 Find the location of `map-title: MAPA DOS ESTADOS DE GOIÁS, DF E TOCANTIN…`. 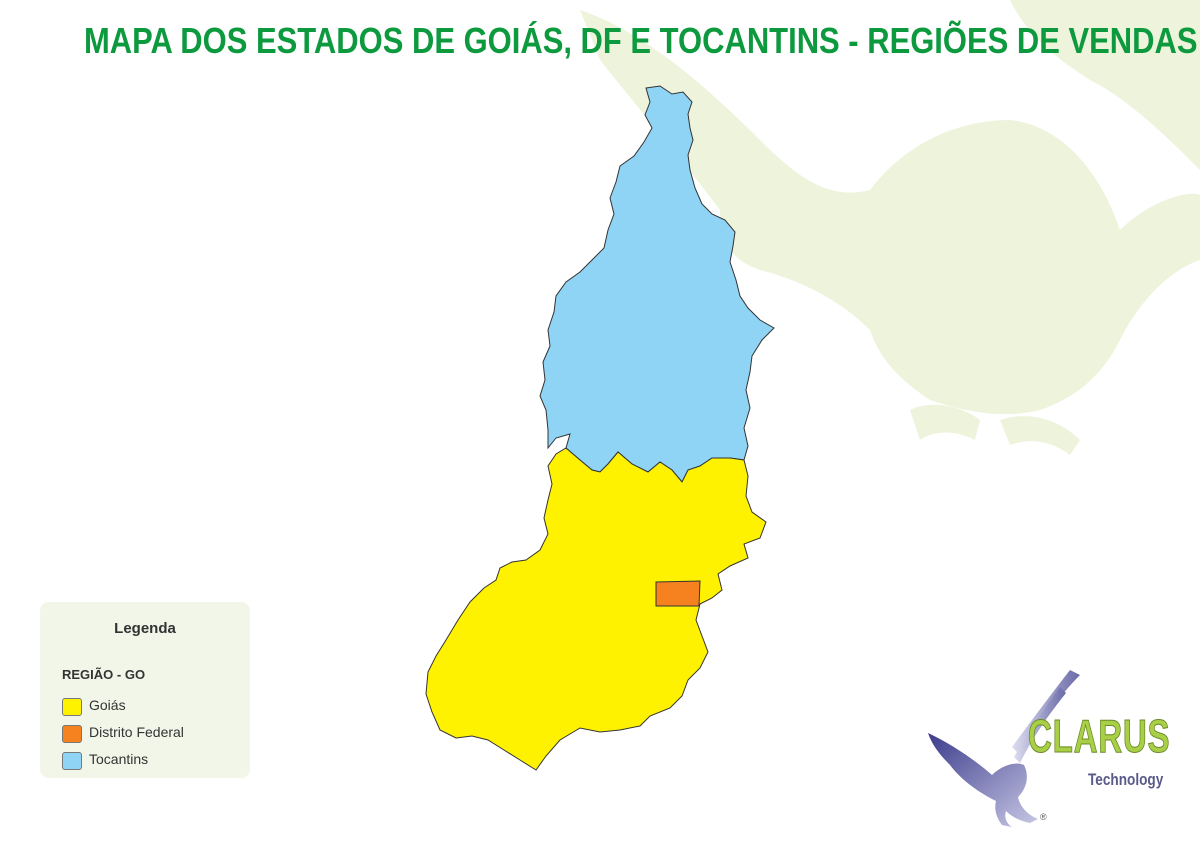

map-title: MAPA DOS ESTADOS DE GOIÁS, DF E TOCANTIN… is located at coordinates (641, 40).